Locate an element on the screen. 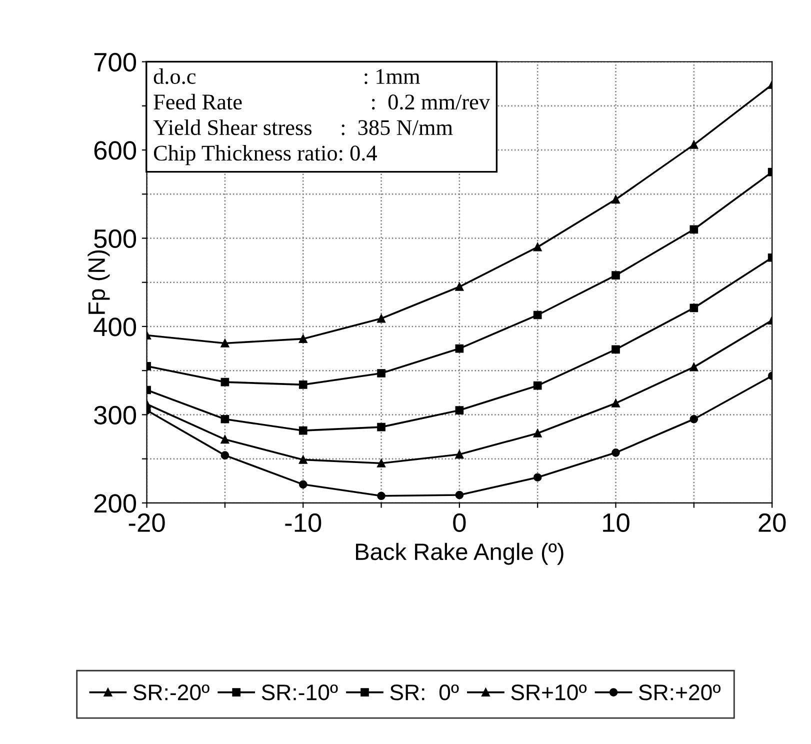  annotation: d.o.c : 1mm is located at coordinates (287, 76).